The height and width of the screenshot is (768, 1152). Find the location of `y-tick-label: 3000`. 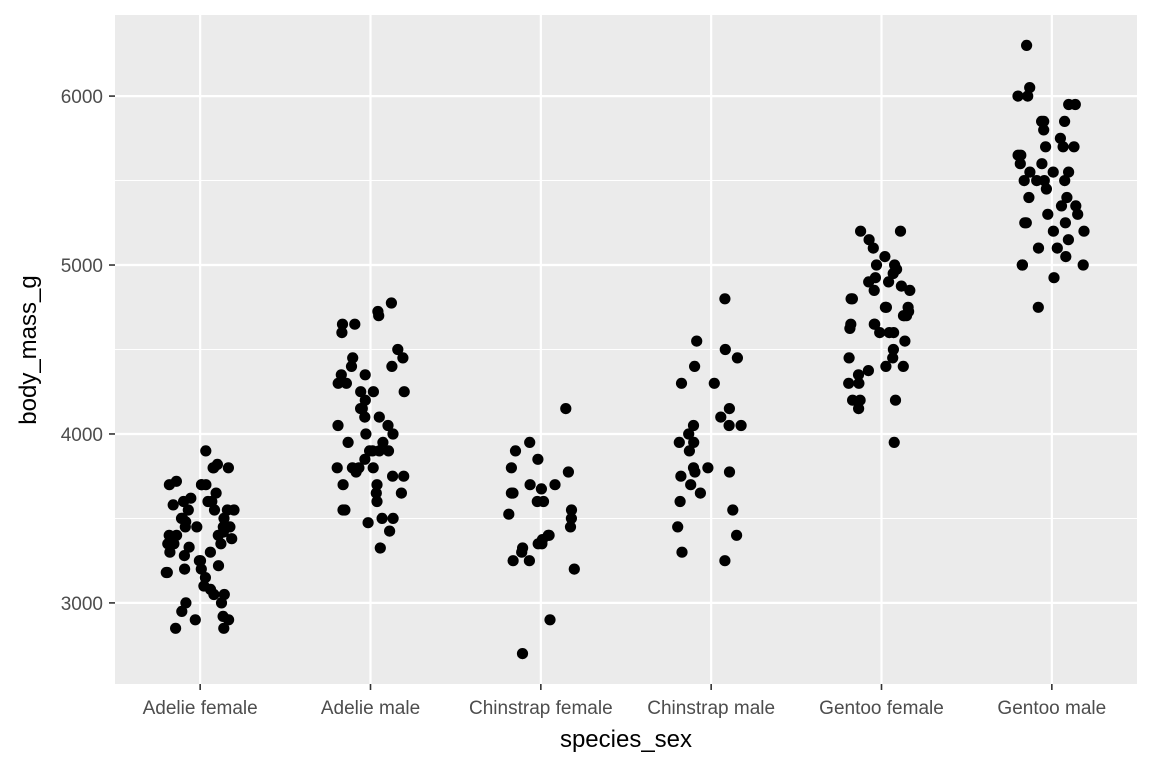

y-tick-label: 3000 is located at coordinates (82, 604).